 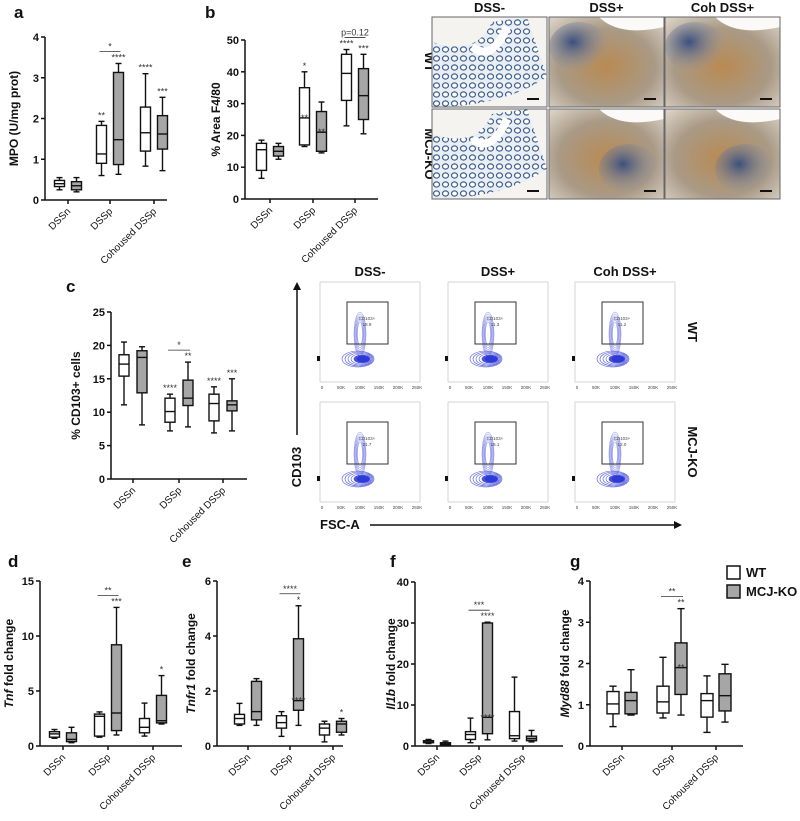 I want to click on gate-percentage: 18.9, so click(x=367, y=324).